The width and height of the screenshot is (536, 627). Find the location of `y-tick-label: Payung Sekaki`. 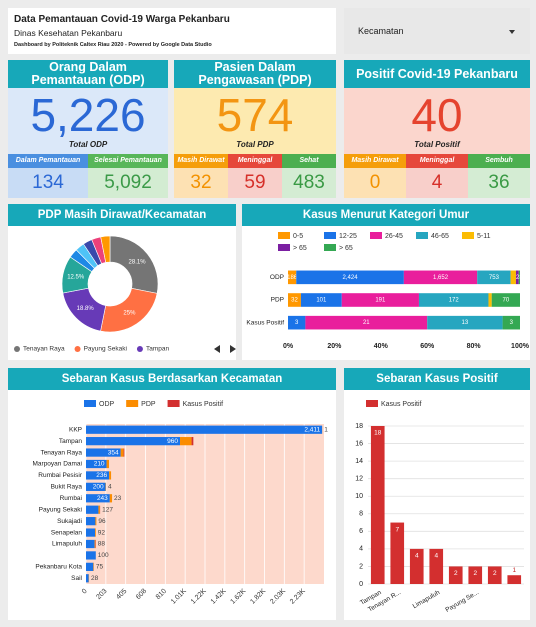

y-tick-label: Payung Sekaki is located at coordinates (60, 509).